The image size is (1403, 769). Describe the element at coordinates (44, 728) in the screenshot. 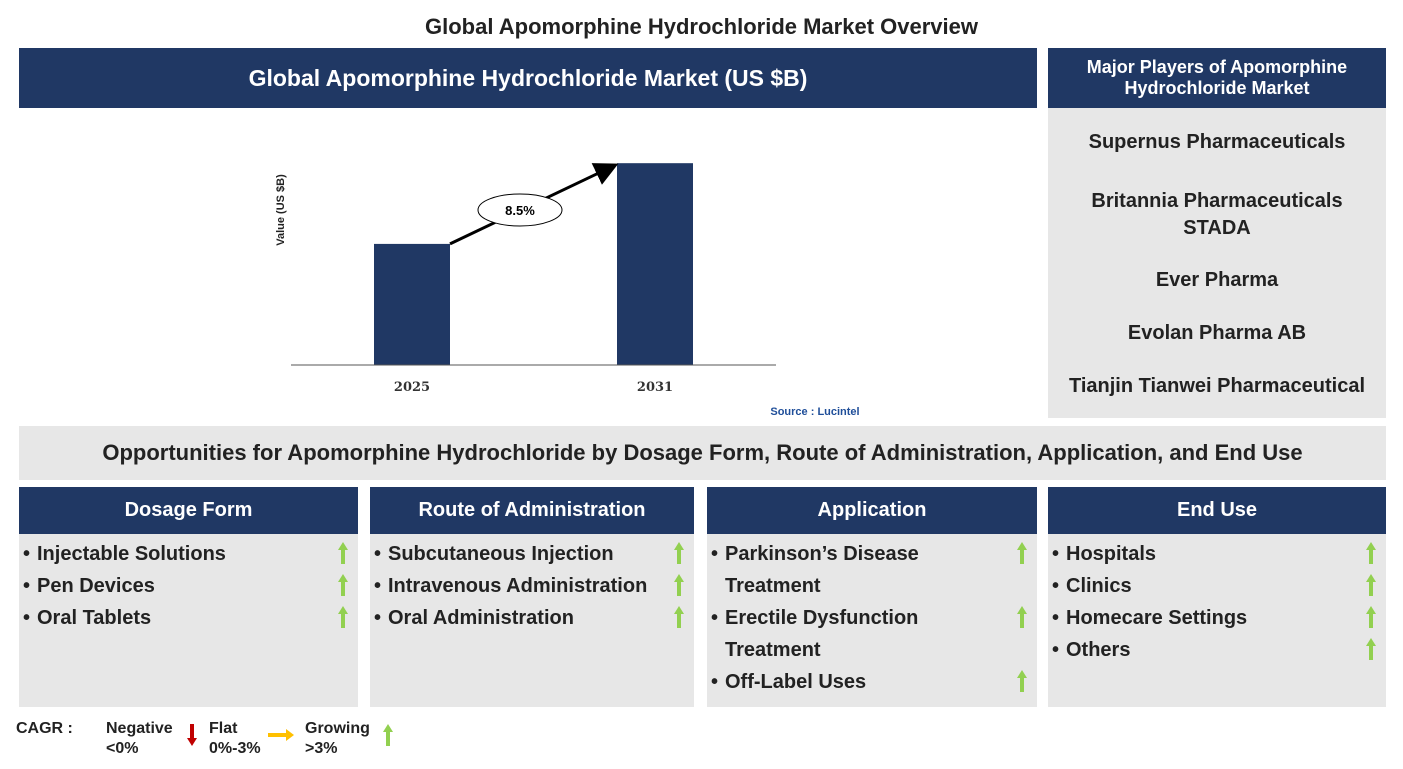

I see `legend-label: CAGR :` at that location.